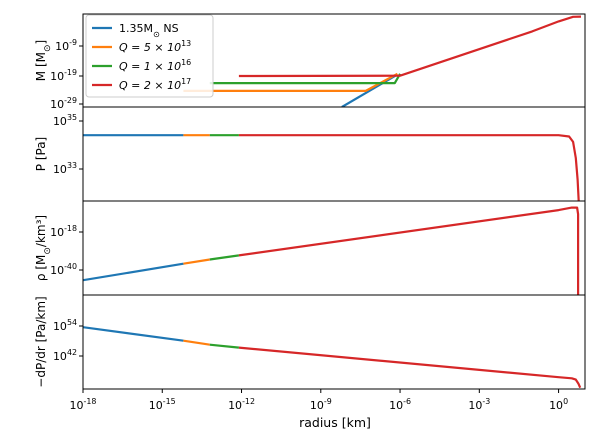 The width and height of the screenshot is (598, 448). What do you see at coordinates (149, 30) in the screenshot?
I see `legend-label: 1.35M⊙ NS` at bounding box center [149, 30].